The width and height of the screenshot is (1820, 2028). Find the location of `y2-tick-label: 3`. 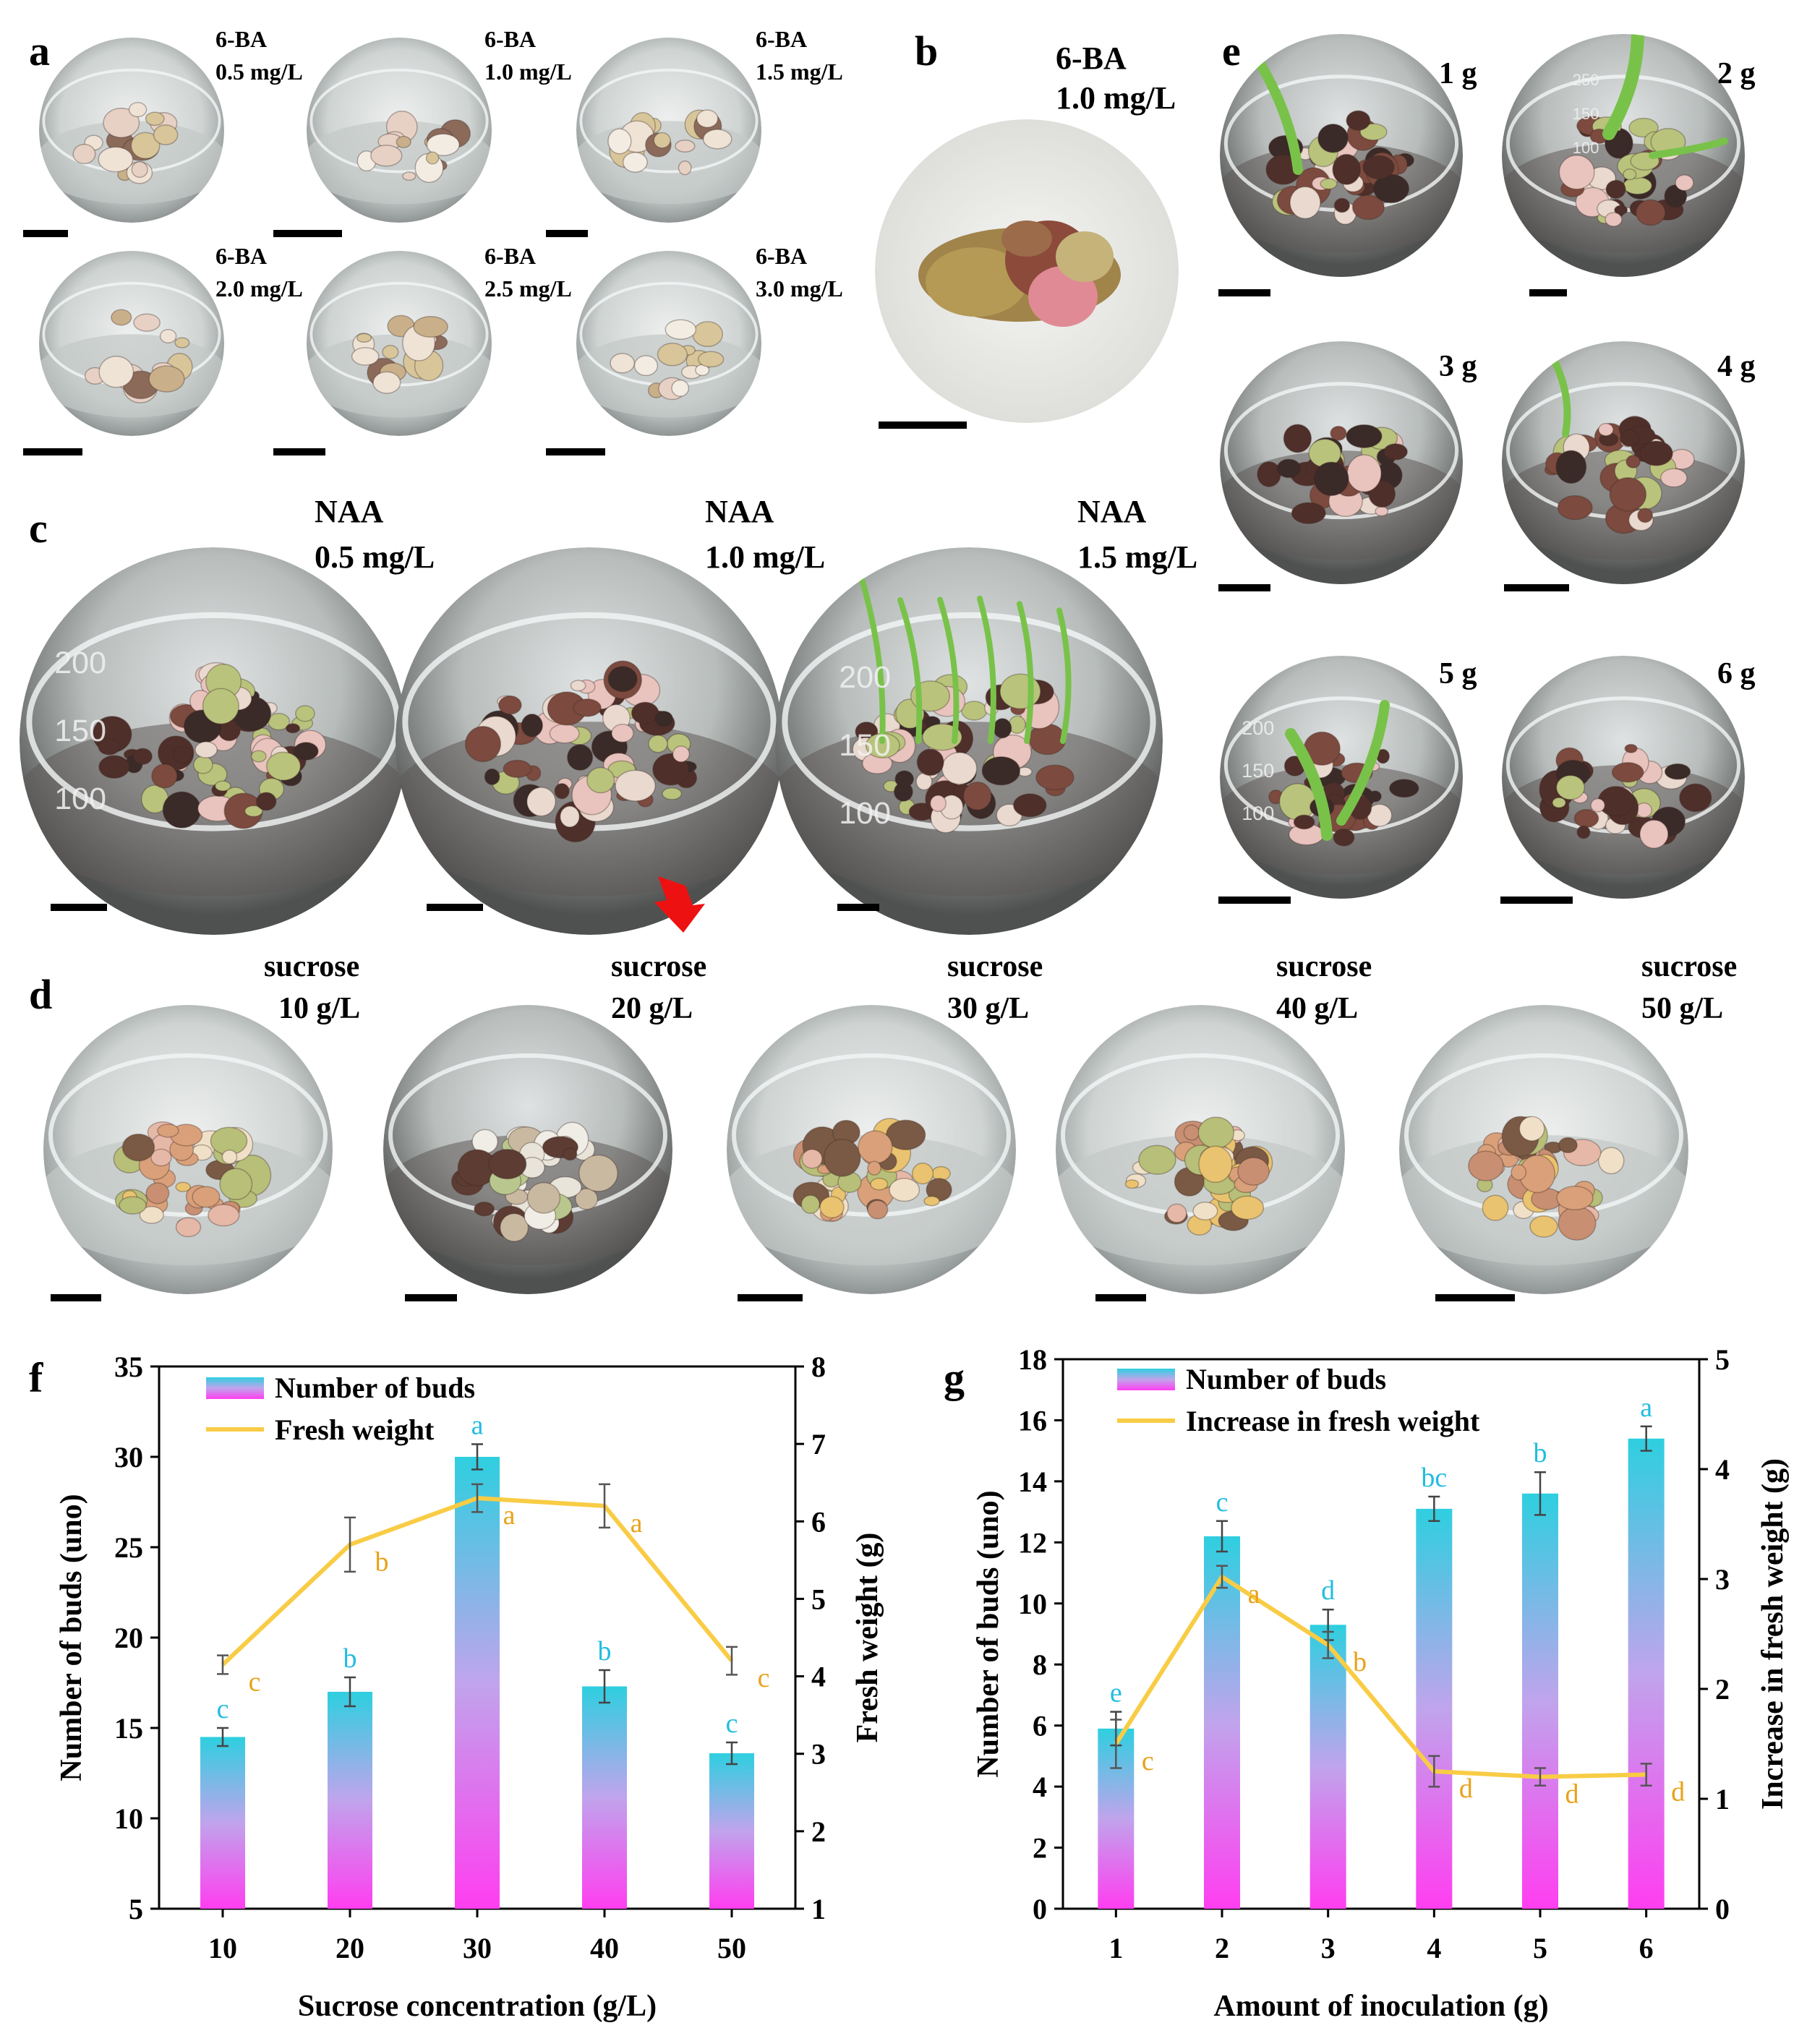

y2-tick-label: 3 is located at coordinates (818, 1754).